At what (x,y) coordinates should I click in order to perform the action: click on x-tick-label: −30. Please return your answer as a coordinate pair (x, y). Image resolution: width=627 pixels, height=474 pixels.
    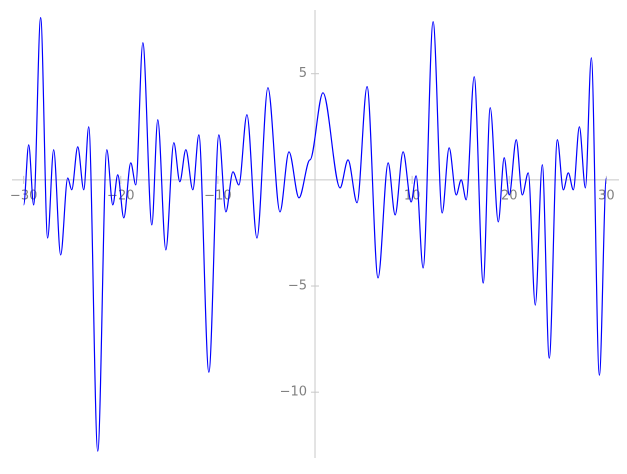
    Looking at the image, I should click on (23, 195).